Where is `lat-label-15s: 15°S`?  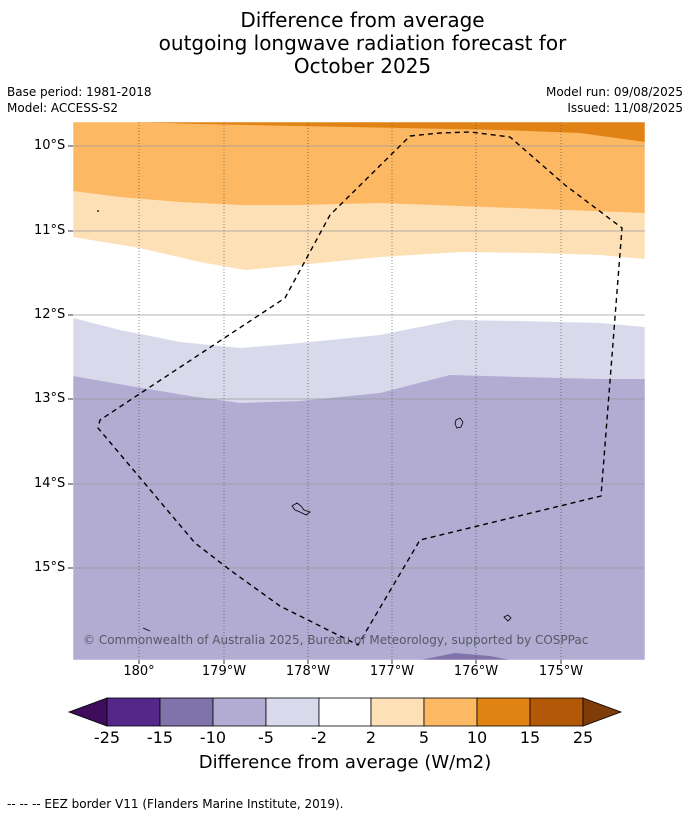 lat-label-15s: 15°S is located at coordinates (50, 567).